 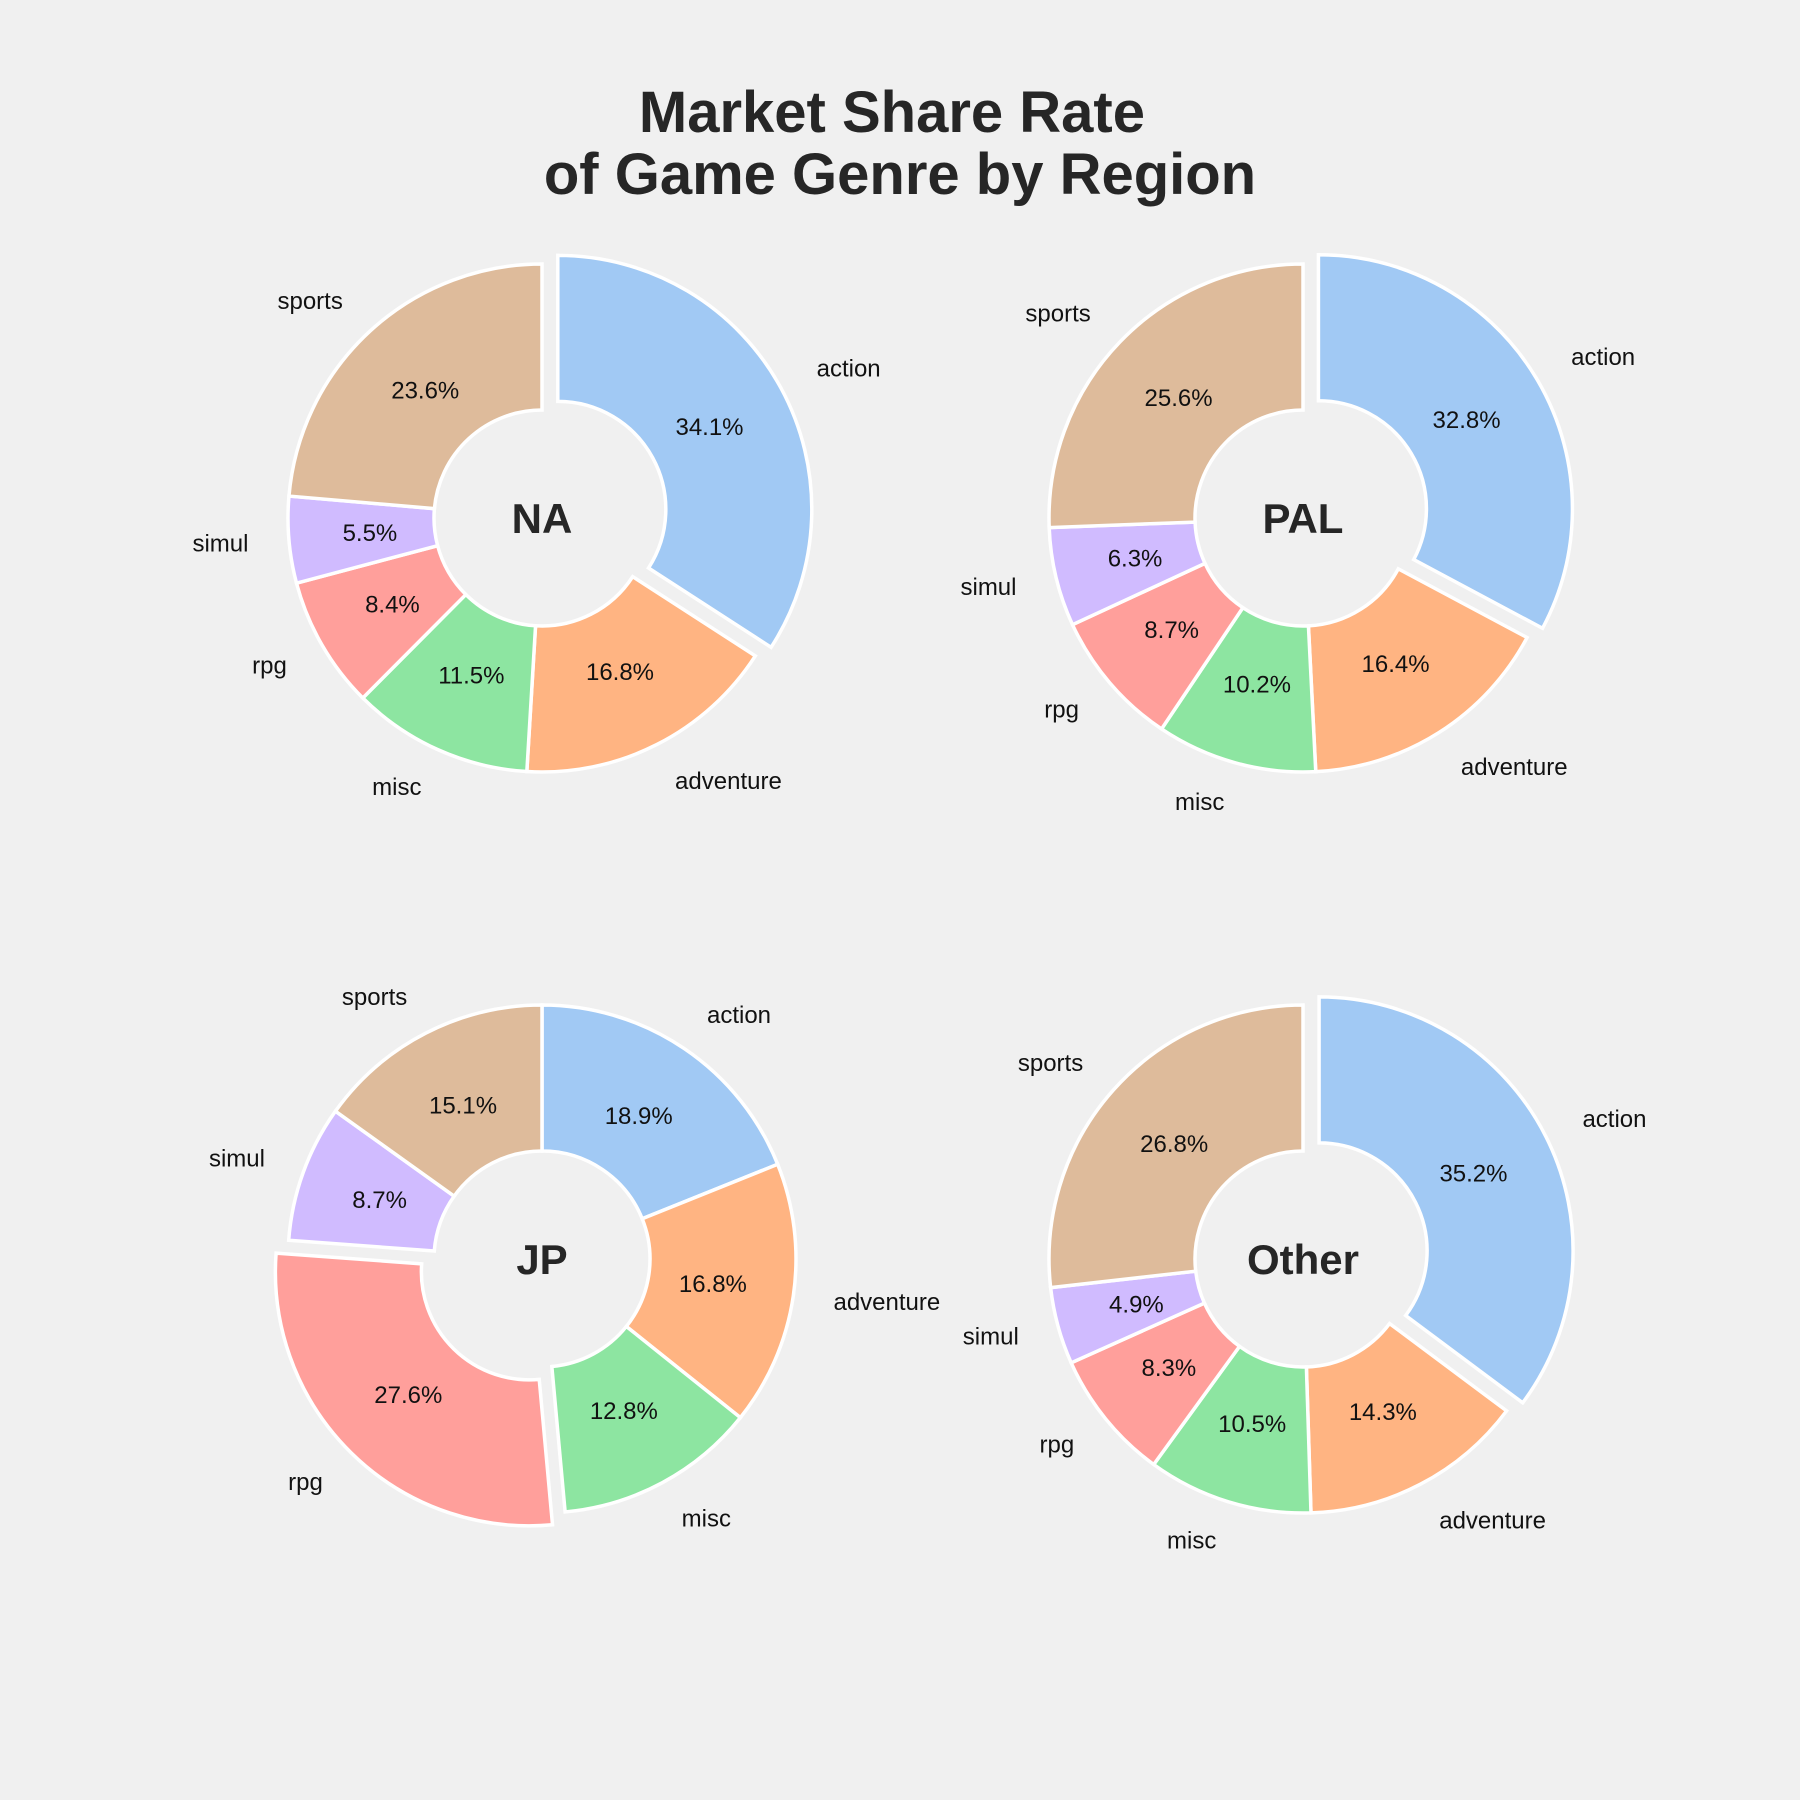 I want to click on category-label-na-sports: sports, so click(x=309, y=301).